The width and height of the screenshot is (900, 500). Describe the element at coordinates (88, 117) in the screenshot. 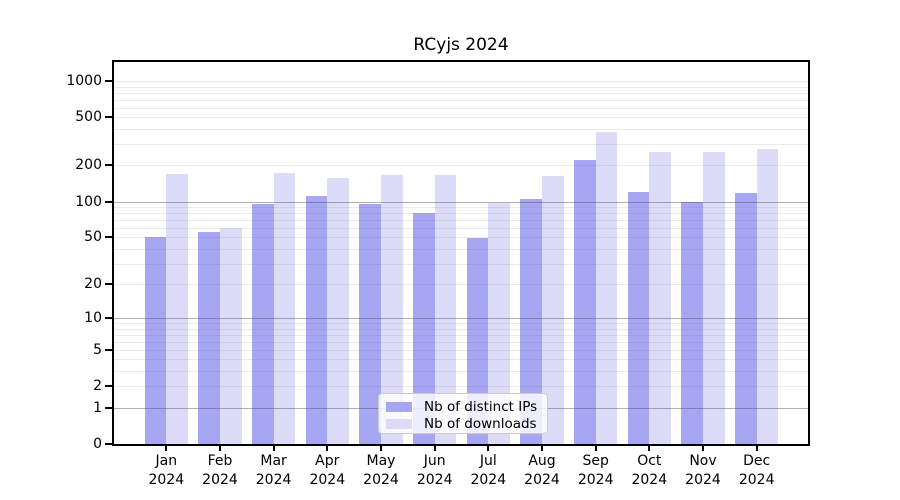

I see `y-tick-label: 500` at that location.